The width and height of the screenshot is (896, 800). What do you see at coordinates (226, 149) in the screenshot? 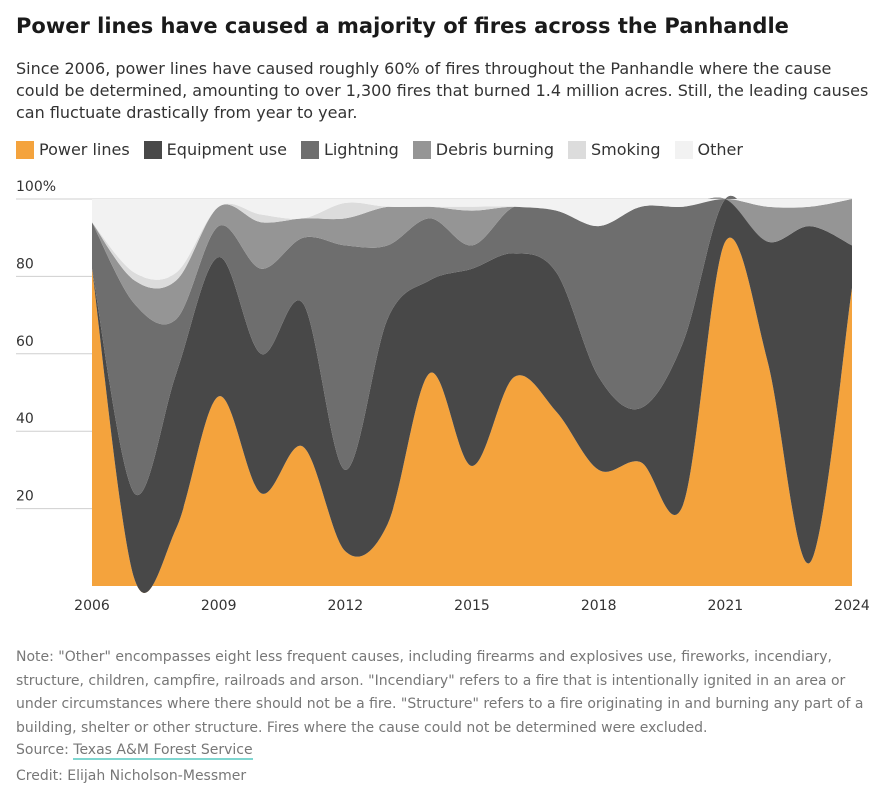
I see `legend-label: Equipment use` at bounding box center [226, 149].